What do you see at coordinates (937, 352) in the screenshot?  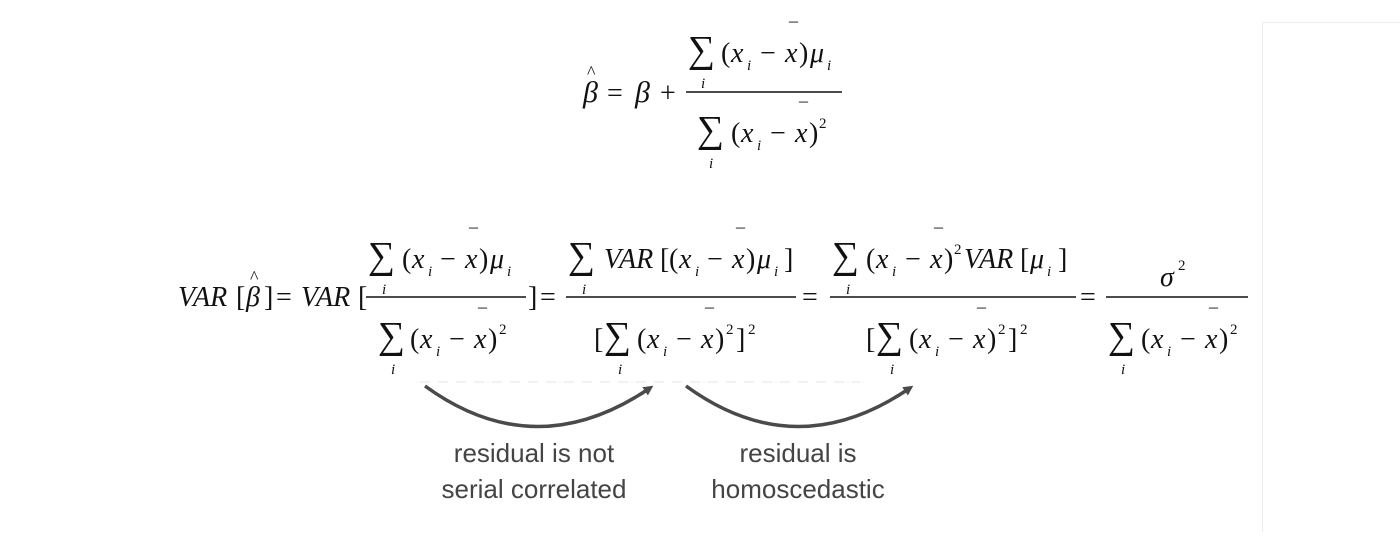 I see `f3-den-x-sub: i` at bounding box center [937, 352].